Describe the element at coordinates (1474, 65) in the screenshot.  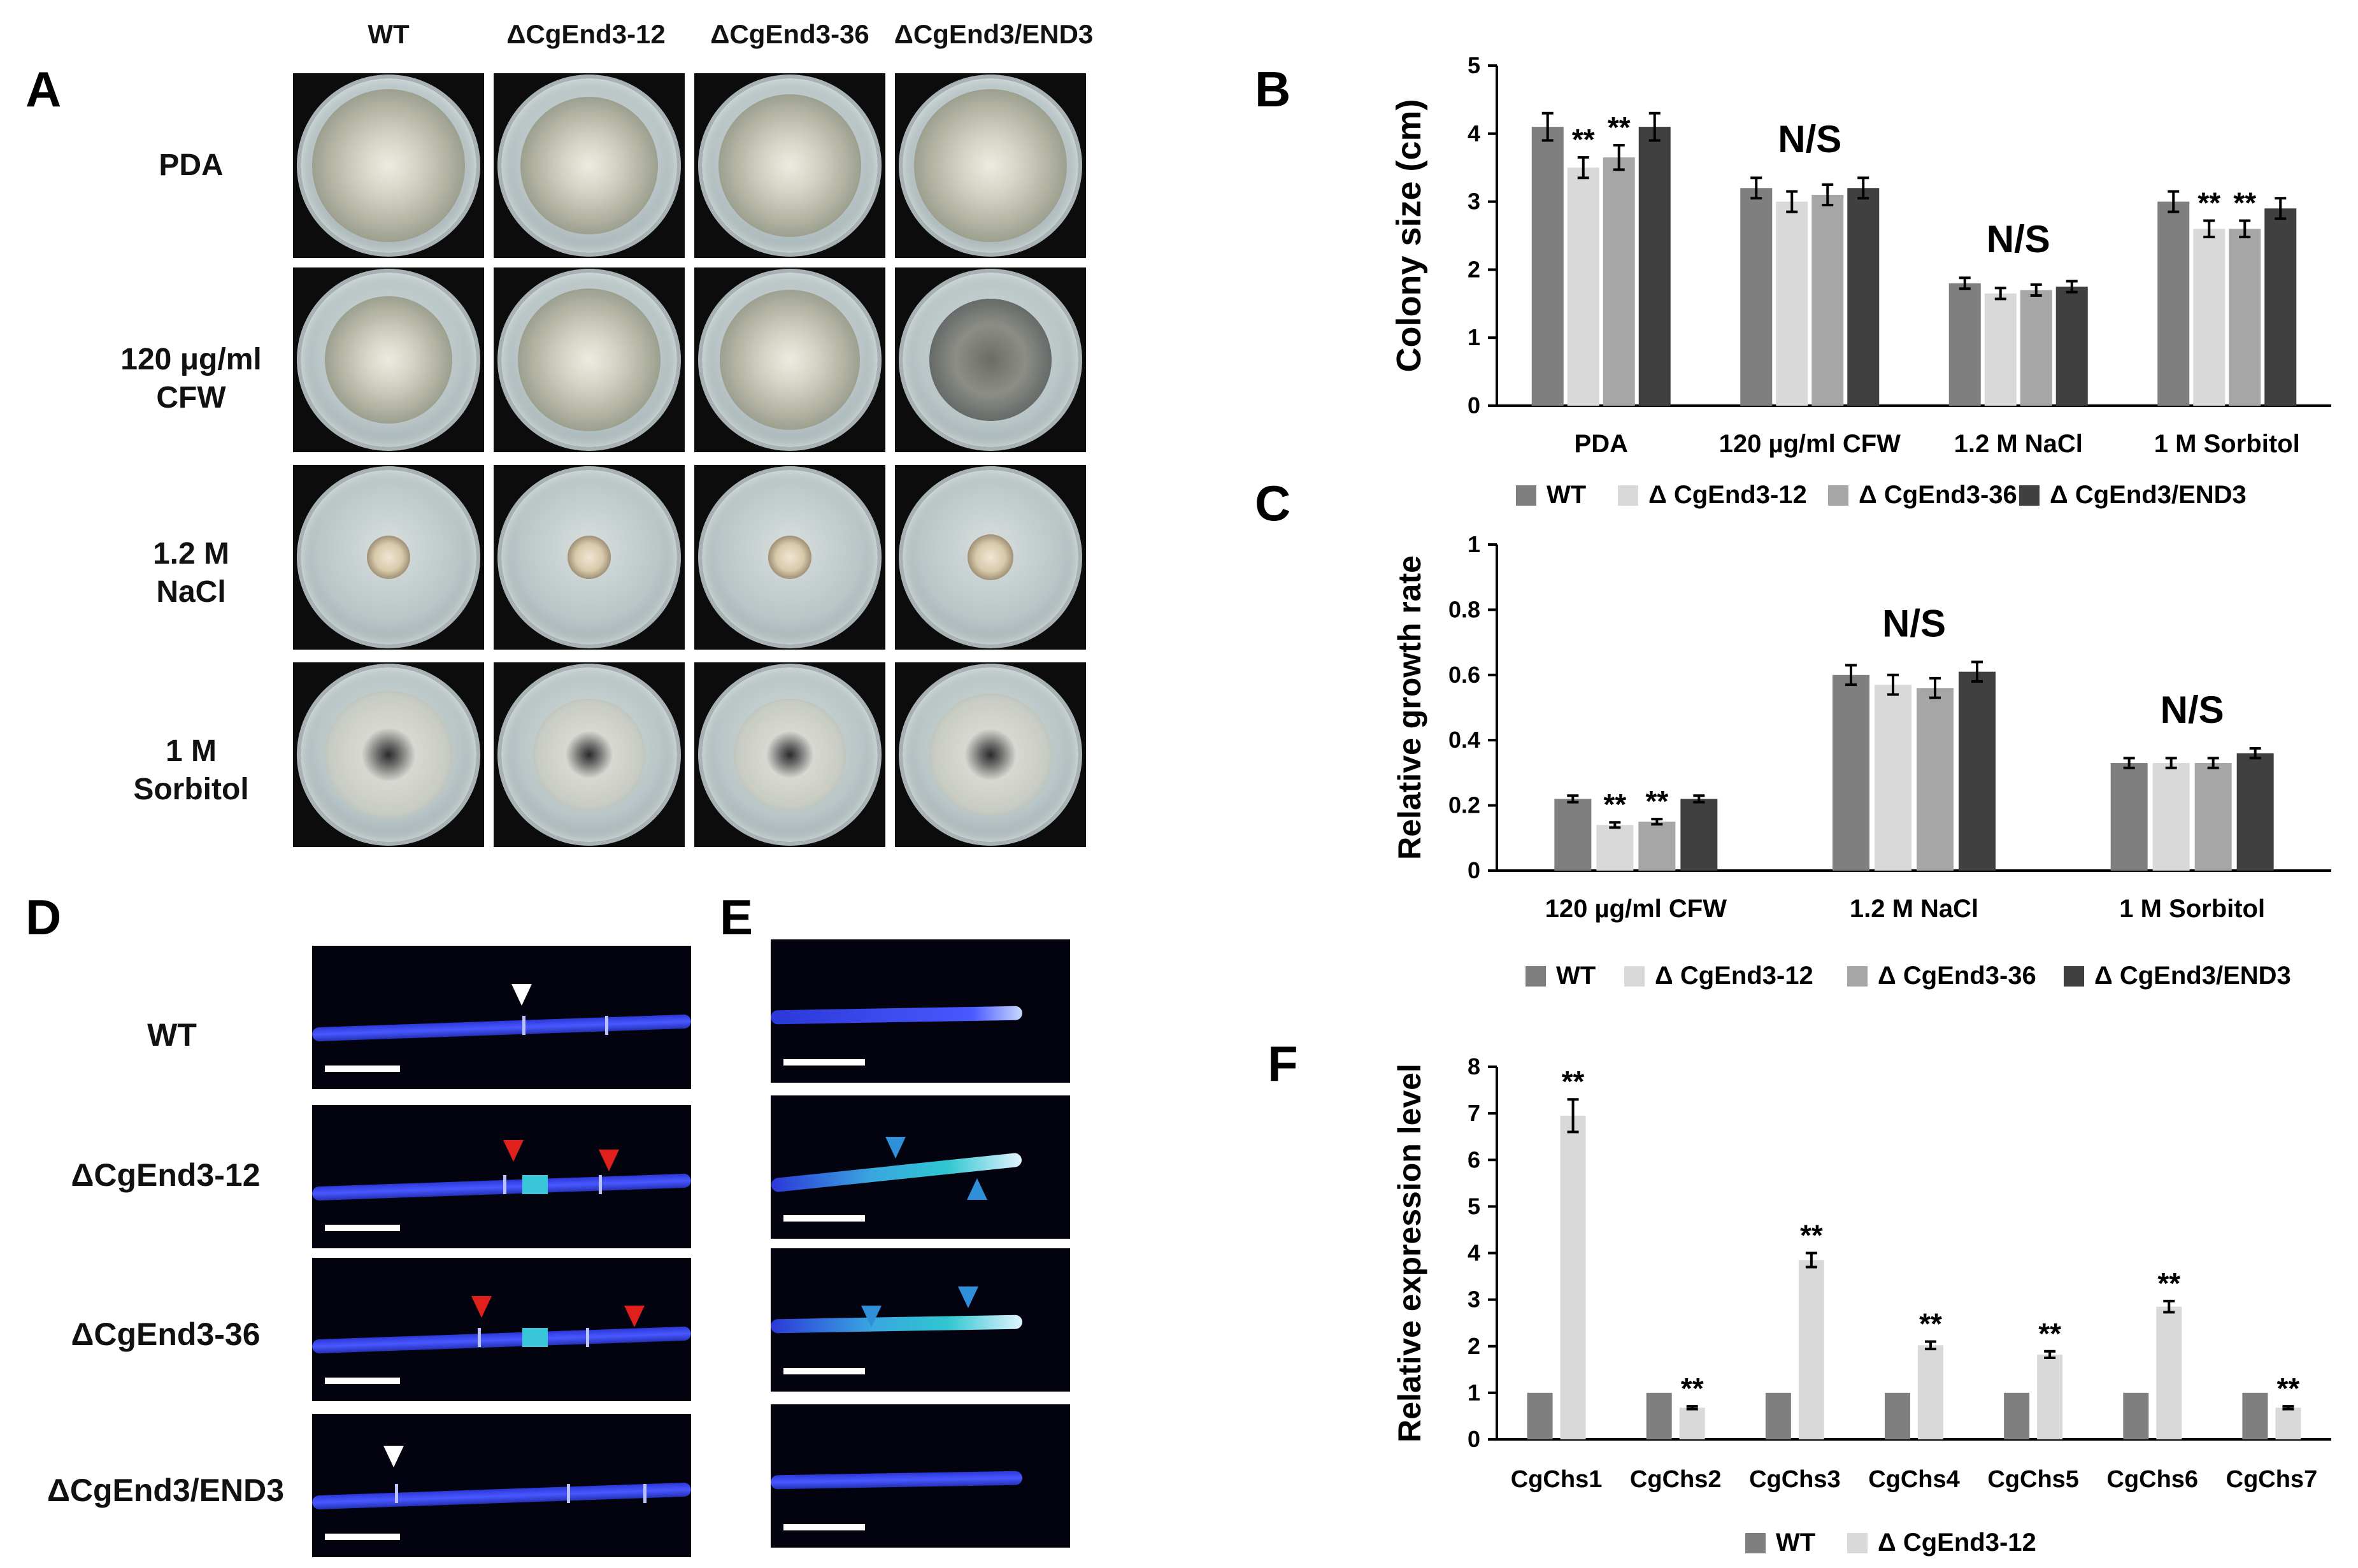
I see `y-tick-label: 5` at that location.